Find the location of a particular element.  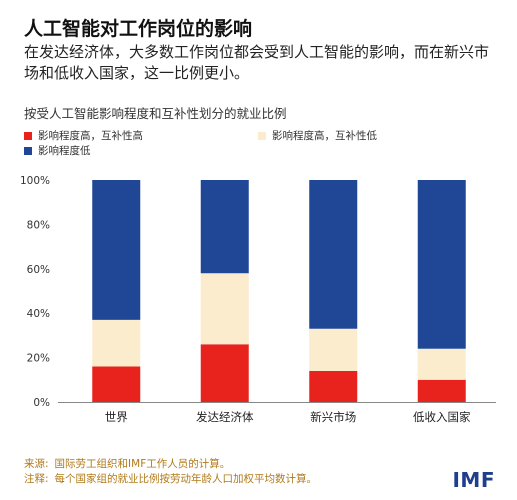

legend-swatch-high-low is located at coordinates (262, 135).